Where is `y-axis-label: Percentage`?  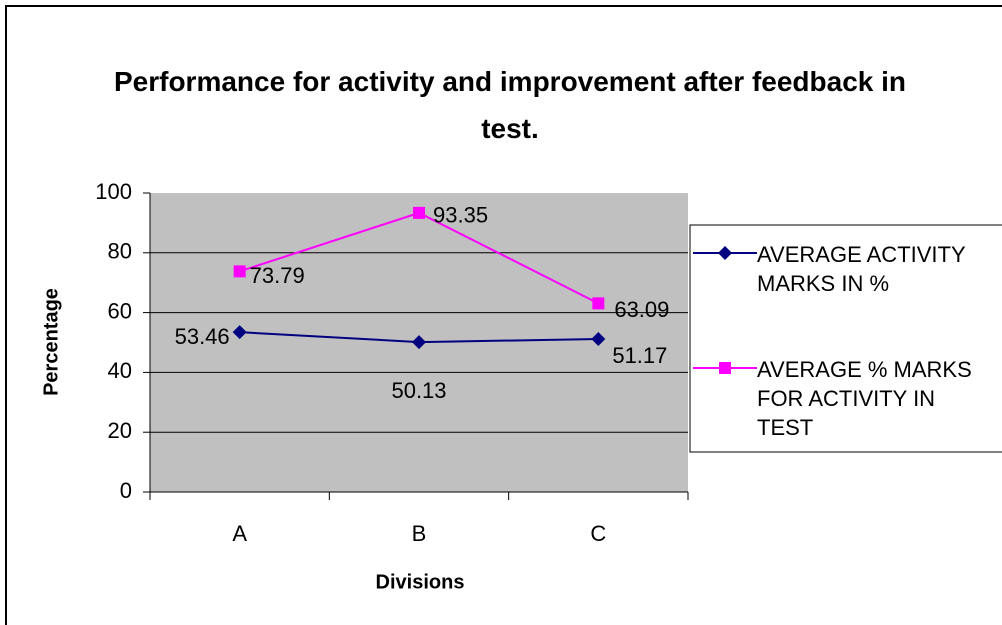
y-axis-label: Percentage is located at coordinates (51, 342).